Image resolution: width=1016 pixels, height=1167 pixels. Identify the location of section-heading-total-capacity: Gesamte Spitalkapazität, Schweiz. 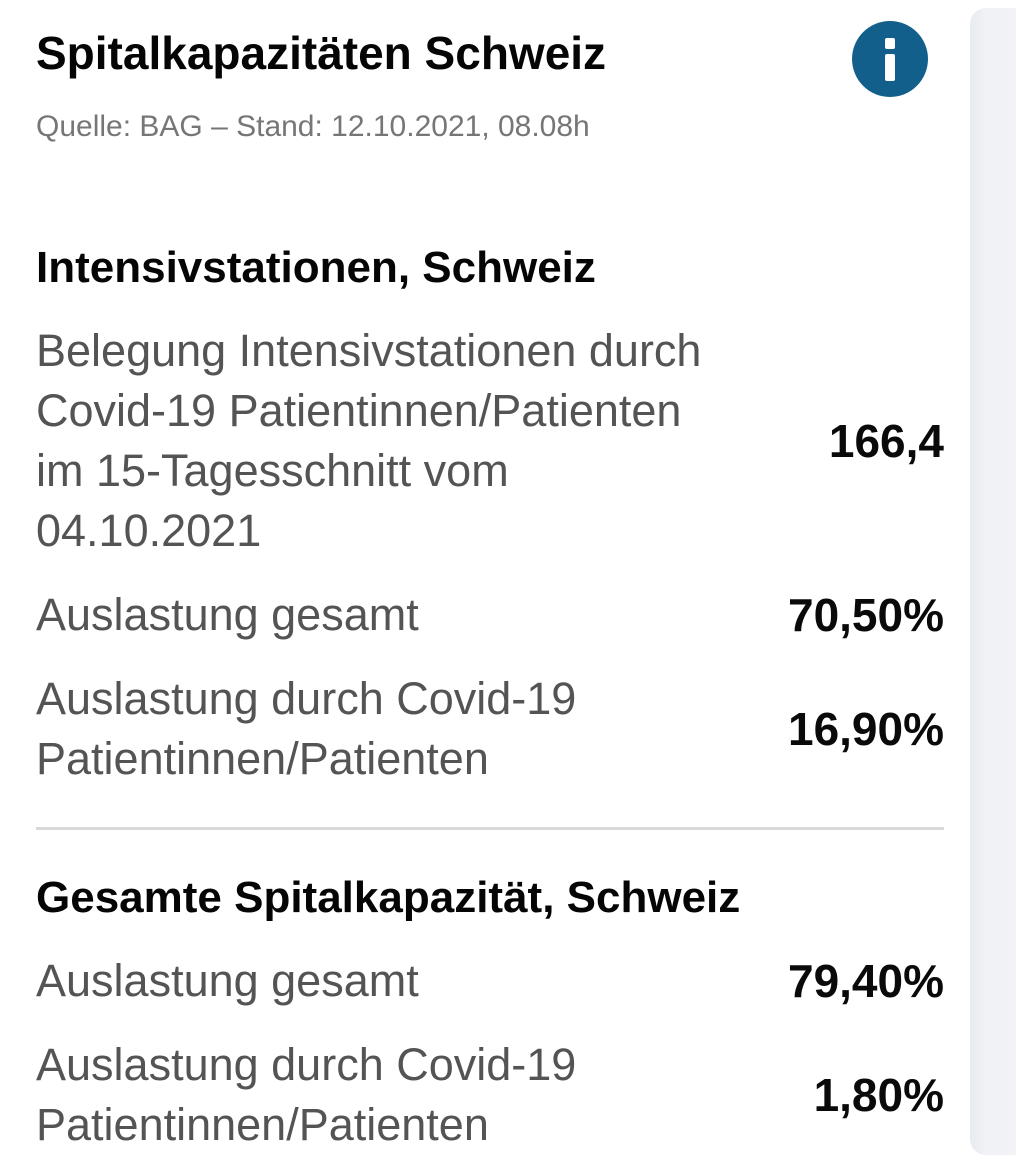
(388, 897).